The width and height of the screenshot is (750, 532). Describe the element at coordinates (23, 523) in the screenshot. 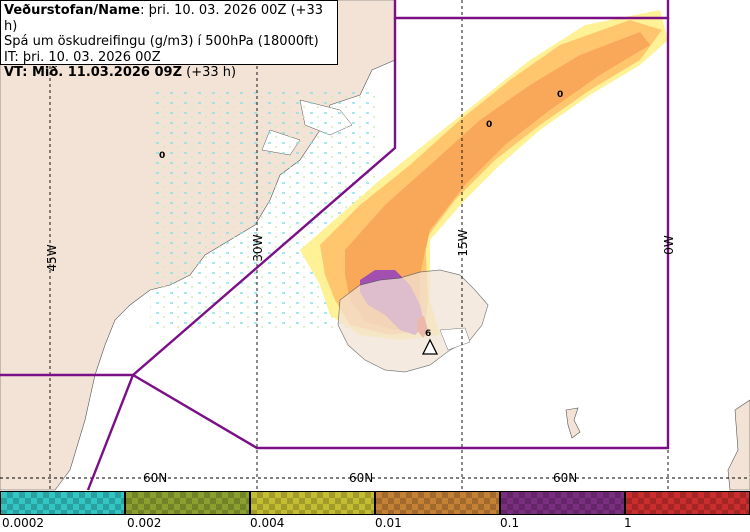

I see `legend-tick-label: 0.0002` at that location.